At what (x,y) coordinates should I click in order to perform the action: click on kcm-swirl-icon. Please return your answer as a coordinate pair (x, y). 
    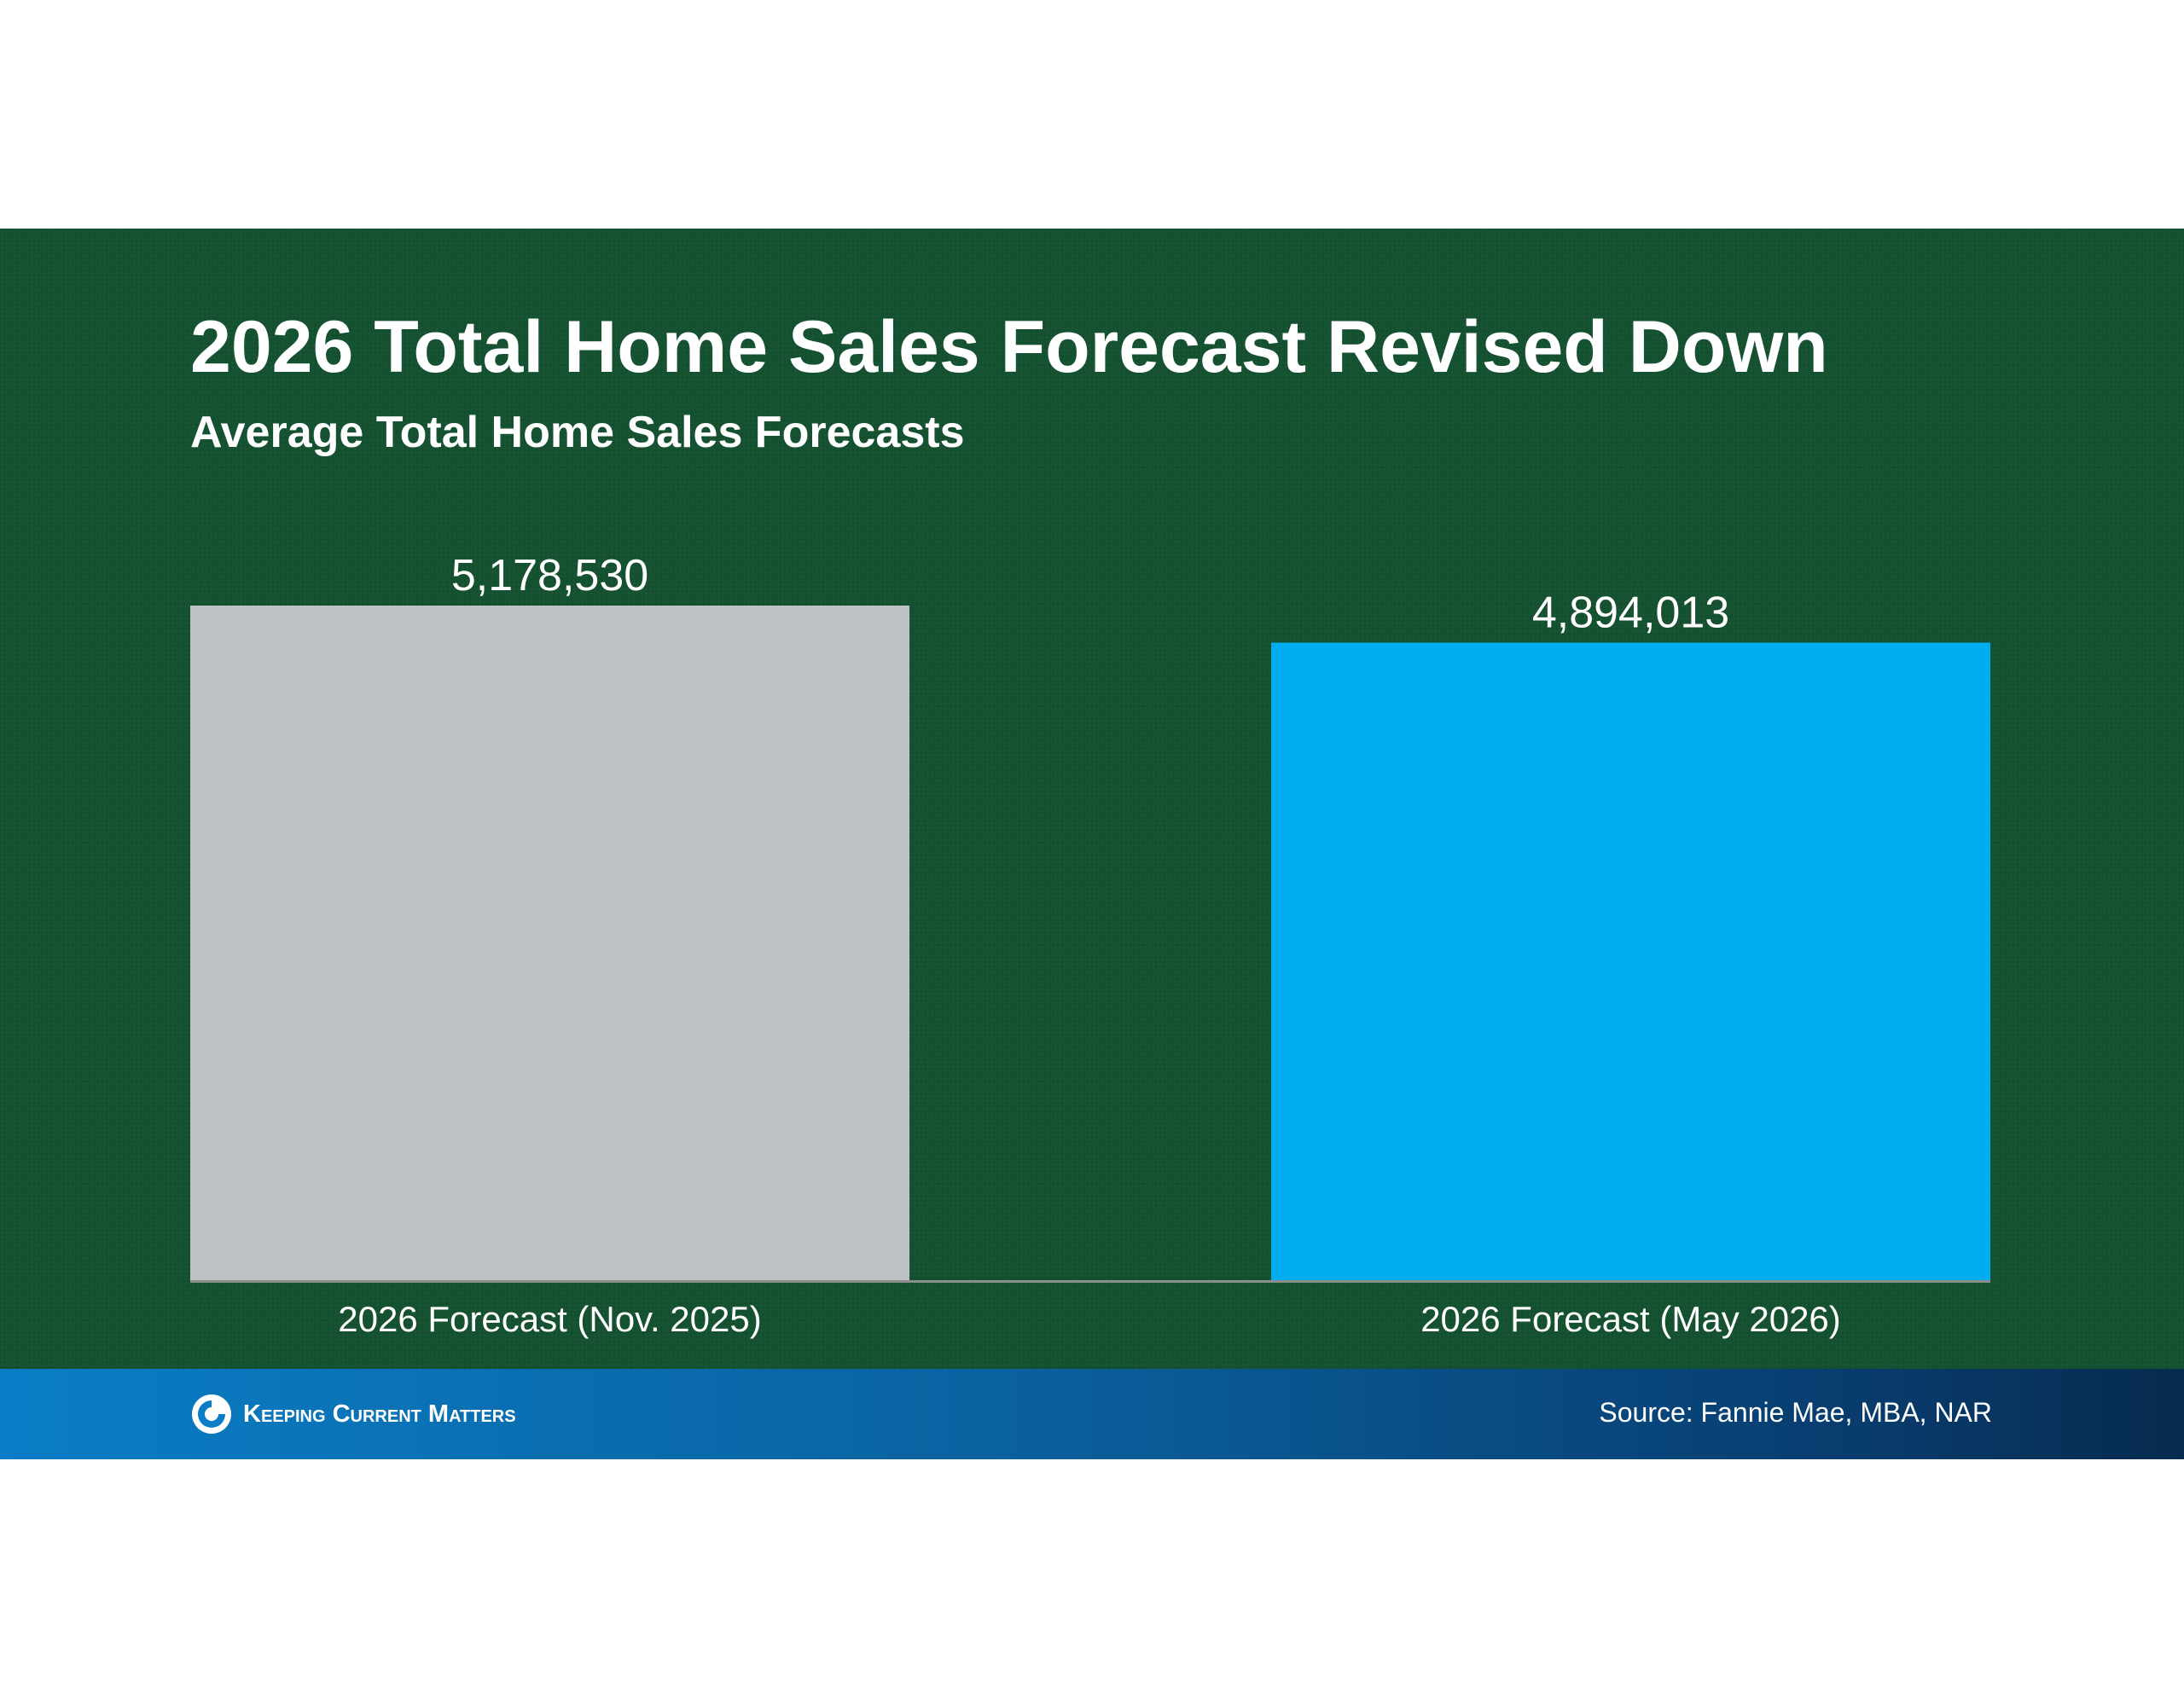
    Looking at the image, I should click on (211, 1414).